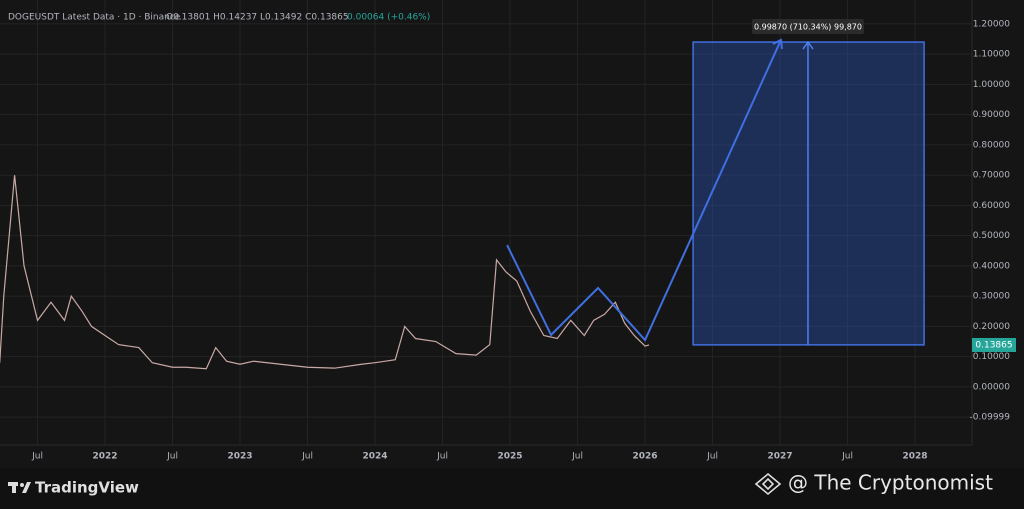  I want to click on y-tick-label: 0.10000, so click(991, 357).